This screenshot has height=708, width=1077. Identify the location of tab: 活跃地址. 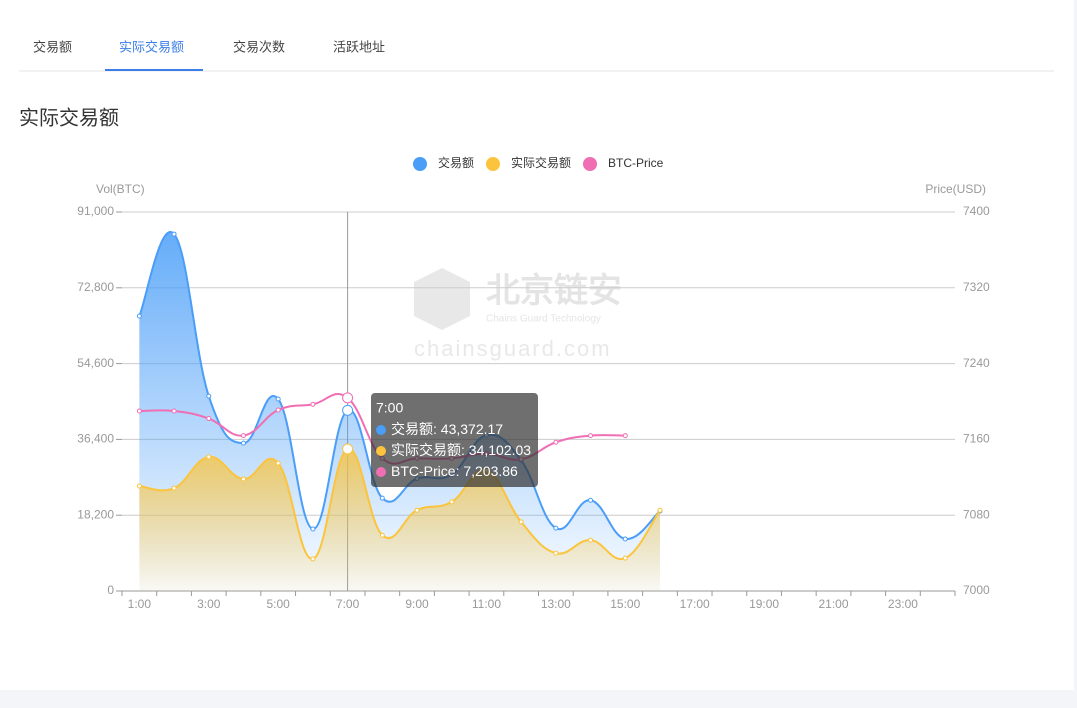
(359, 46).